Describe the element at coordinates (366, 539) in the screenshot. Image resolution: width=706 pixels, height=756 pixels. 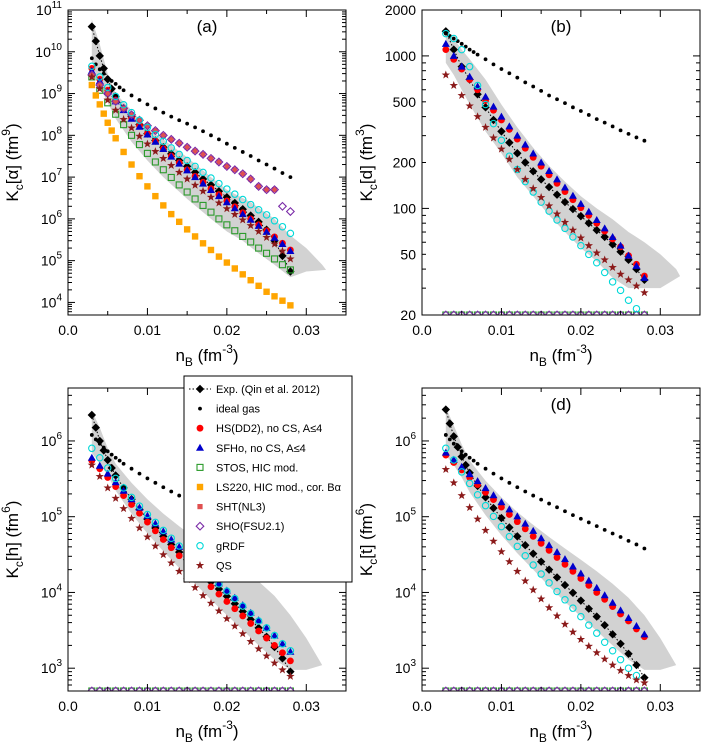
I see `y-axis-label: Kc[t] (fm6)` at that location.